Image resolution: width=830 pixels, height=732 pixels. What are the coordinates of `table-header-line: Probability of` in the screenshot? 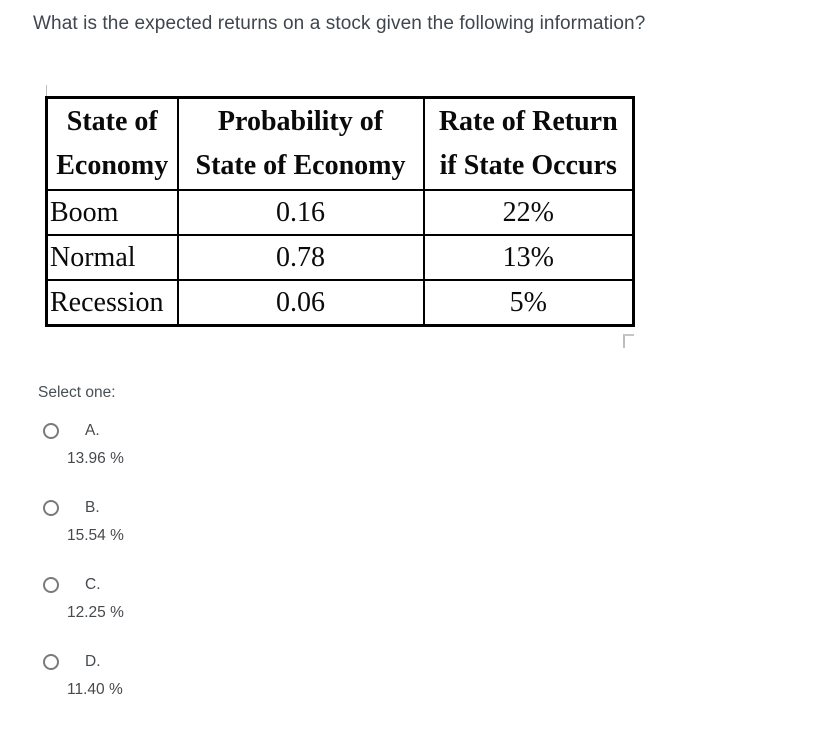 It's located at (300, 121).